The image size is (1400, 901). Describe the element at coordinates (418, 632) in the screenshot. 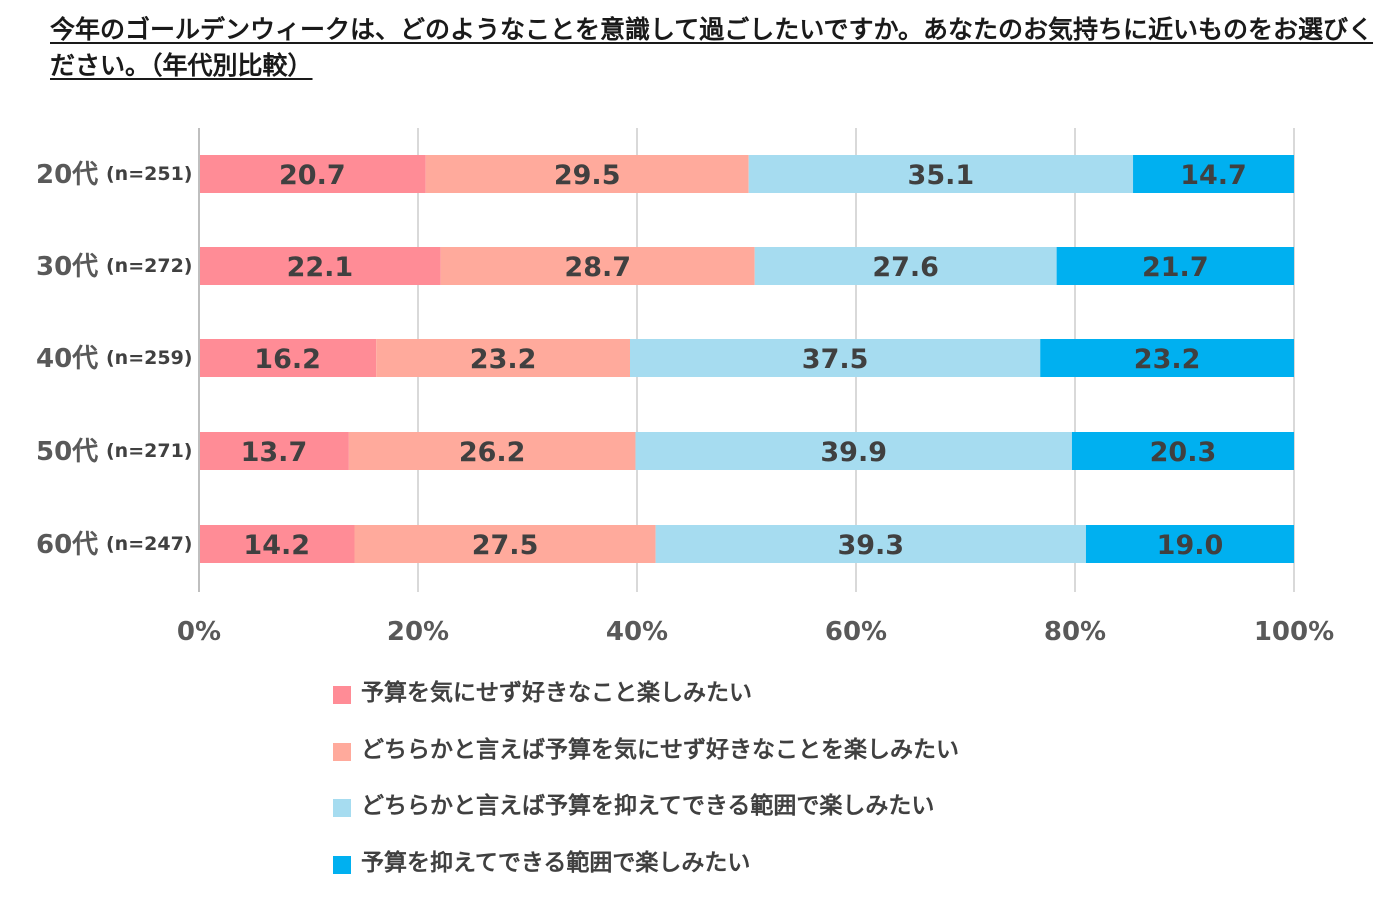

I see `x-tick-label: 20%` at that location.